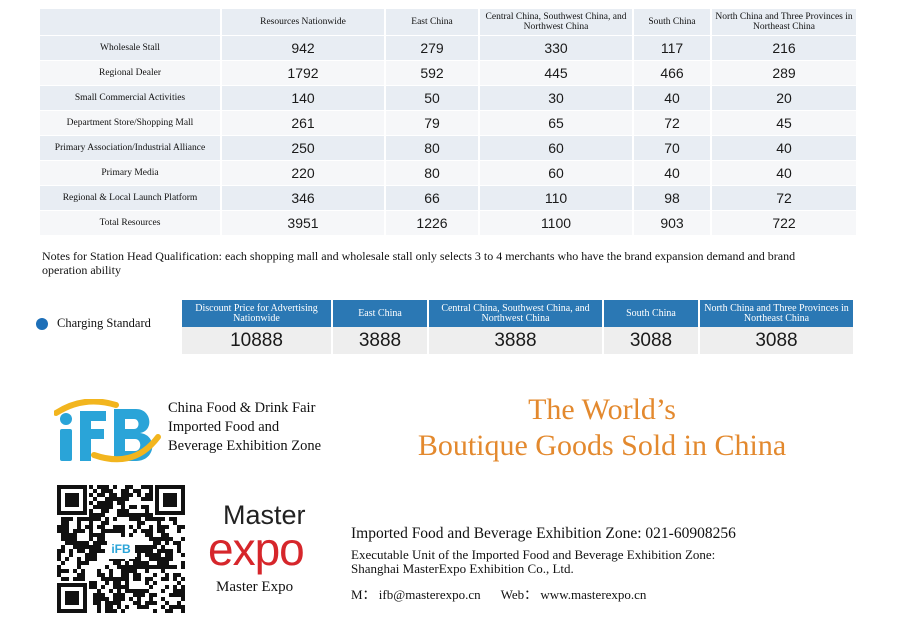 The height and width of the screenshot is (625, 901). What do you see at coordinates (516, 340) in the screenshot?
I see `price-cell: 3888` at bounding box center [516, 340].